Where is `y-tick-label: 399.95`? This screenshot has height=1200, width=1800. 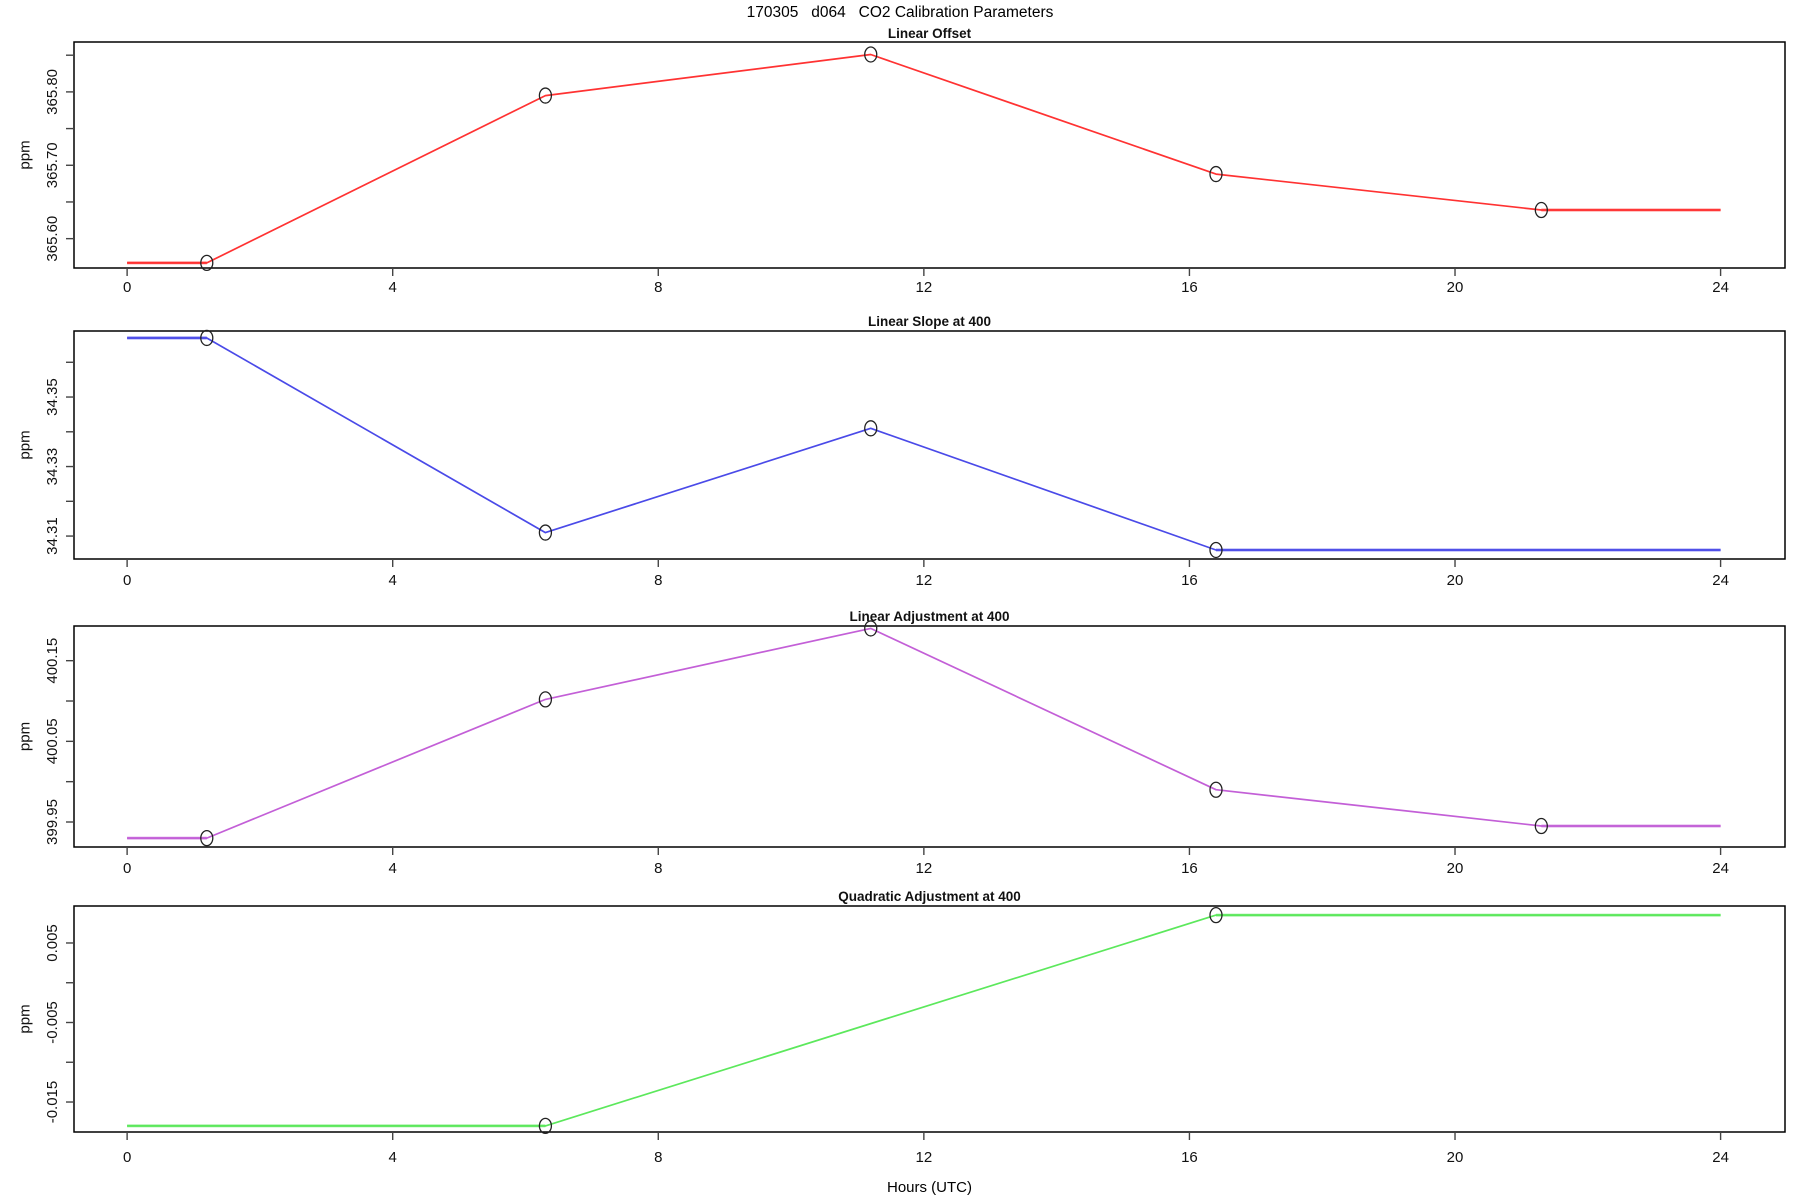
y-tick-label: 399.95 is located at coordinates (52, 822).